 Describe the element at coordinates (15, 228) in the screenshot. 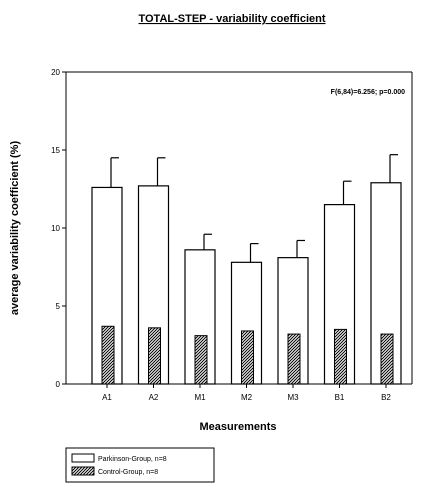

I see `y-axis-label: average variability coefficient (%)` at that location.